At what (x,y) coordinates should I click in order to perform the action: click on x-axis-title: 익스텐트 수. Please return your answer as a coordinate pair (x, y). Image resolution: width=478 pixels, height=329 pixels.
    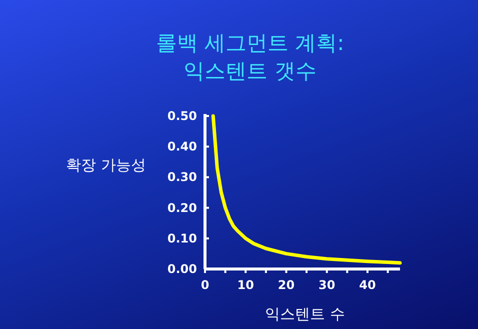
    Looking at the image, I should click on (305, 314).